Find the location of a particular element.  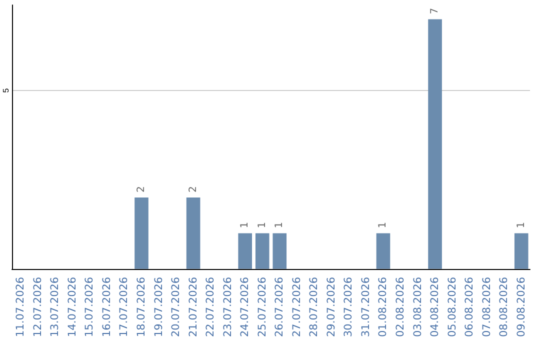

x-tick-label: 20.07.2026 is located at coordinates (176, 307).